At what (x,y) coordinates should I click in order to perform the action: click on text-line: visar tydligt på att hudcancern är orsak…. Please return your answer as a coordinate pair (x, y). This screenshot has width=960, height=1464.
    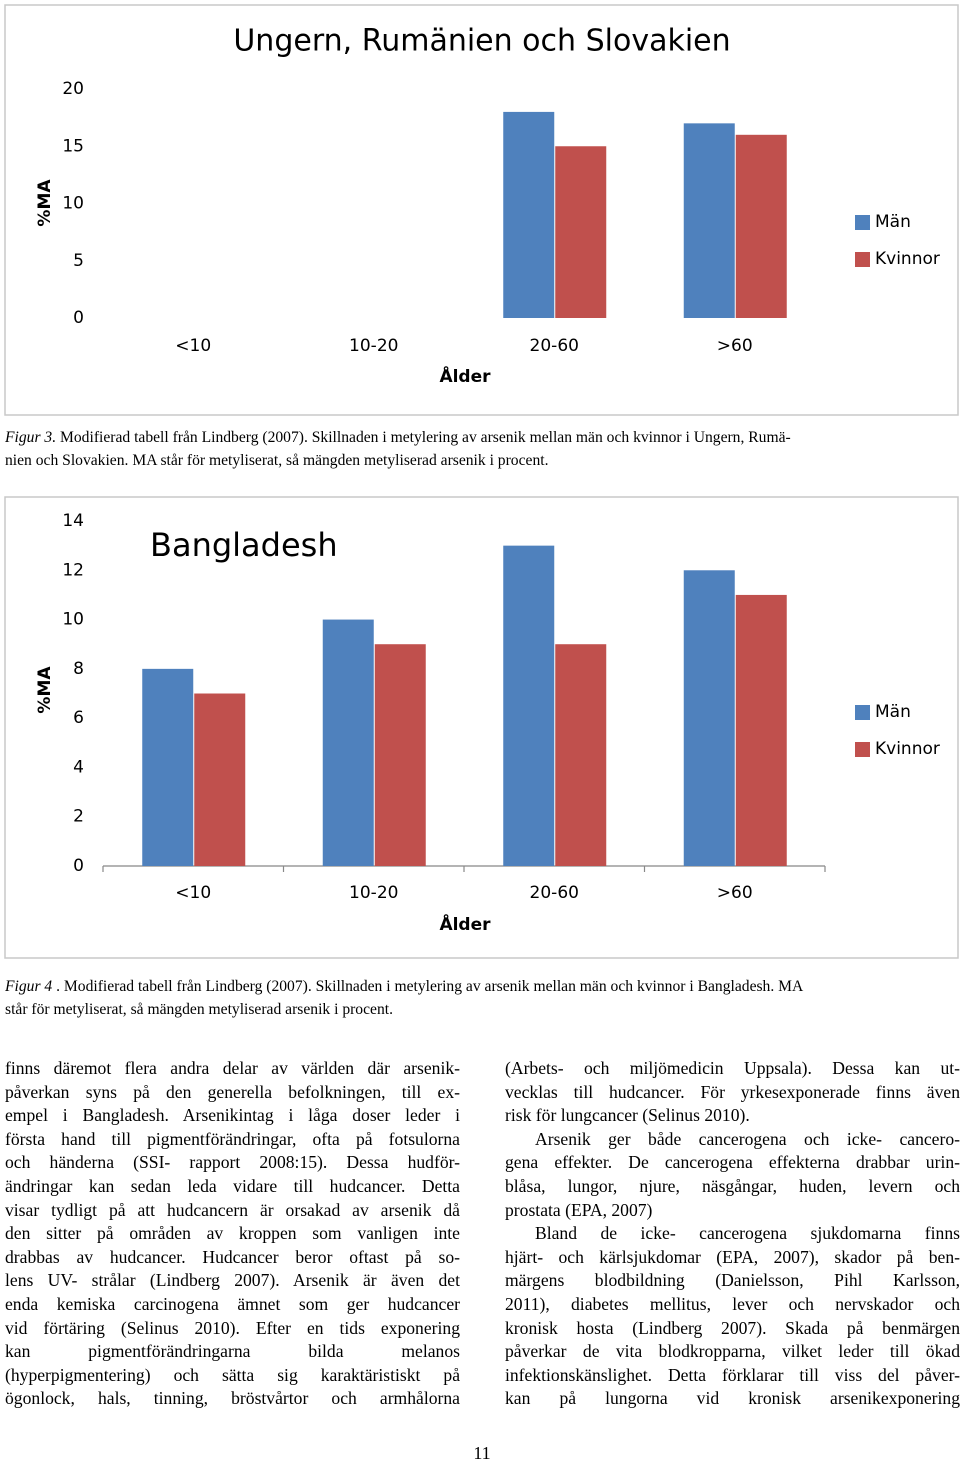
    Looking at the image, I should click on (232, 1209).